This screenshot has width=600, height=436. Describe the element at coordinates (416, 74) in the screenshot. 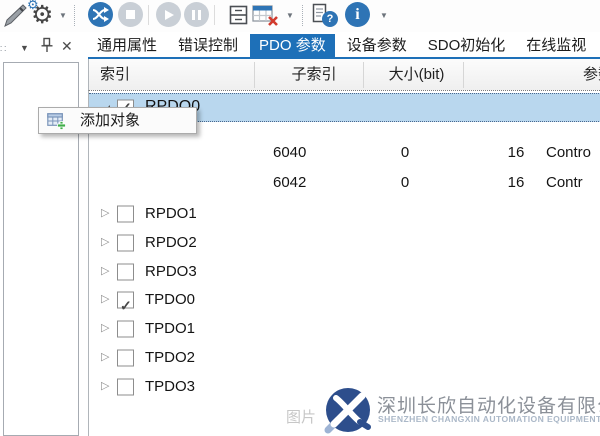

I see `column-header-size: 大小(bit)` at that location.